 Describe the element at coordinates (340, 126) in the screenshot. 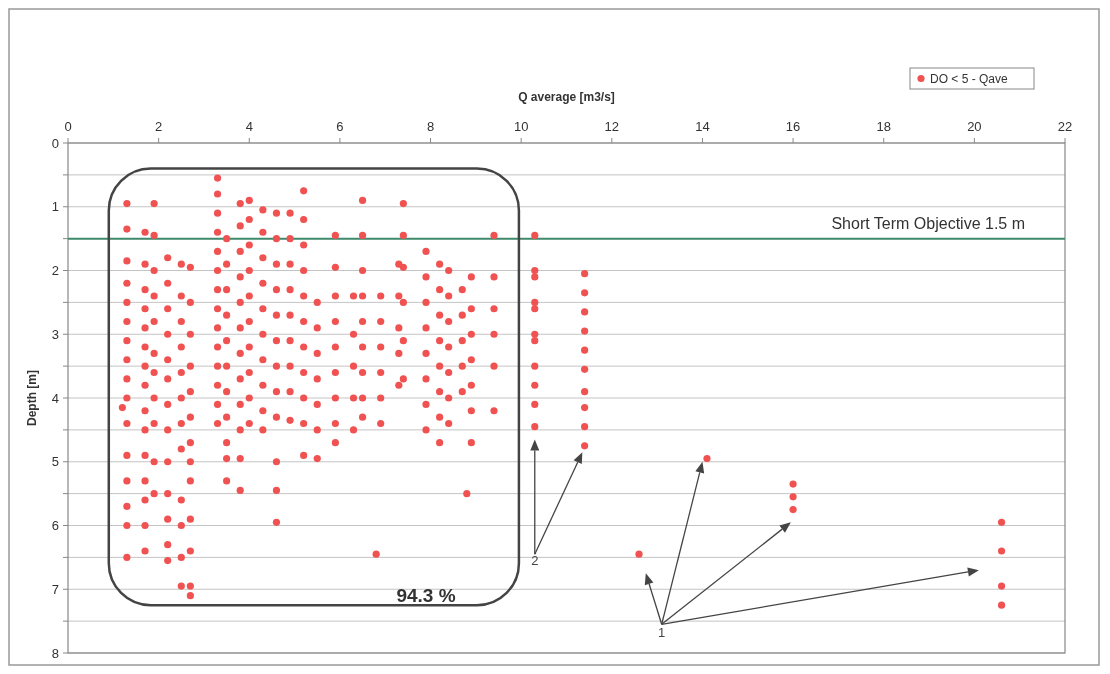

I see `x-tick-label: 6` at that location.